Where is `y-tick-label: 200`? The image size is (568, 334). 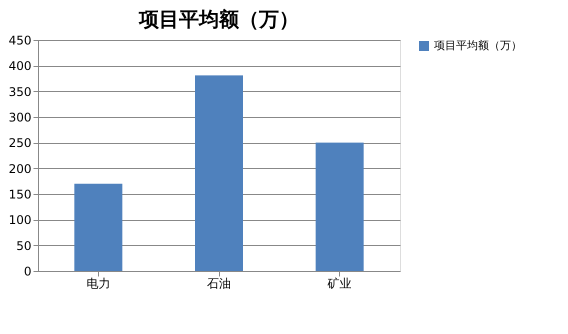 y-tick-label: 200 is located at coordinates (20, 169).